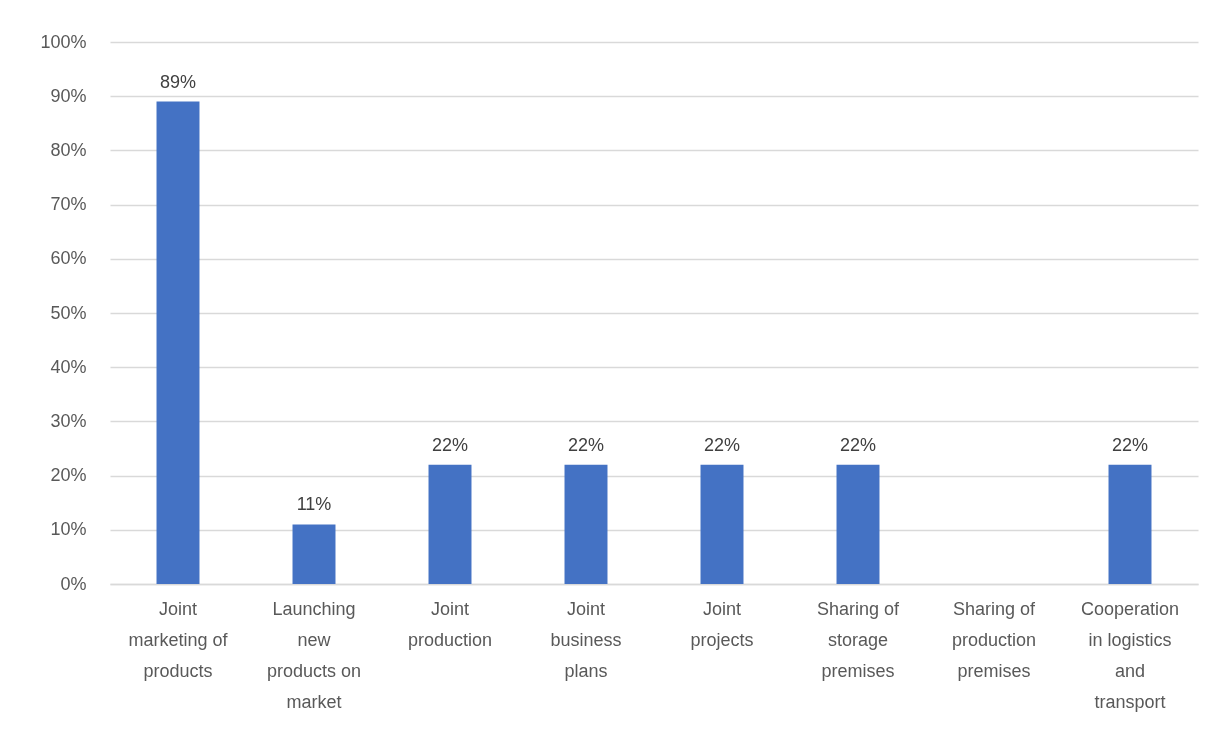 The width and height of the screenshot is (1225, 738). I want to click on x-tick-label: Sharing of storage premises, so click(858, 639).